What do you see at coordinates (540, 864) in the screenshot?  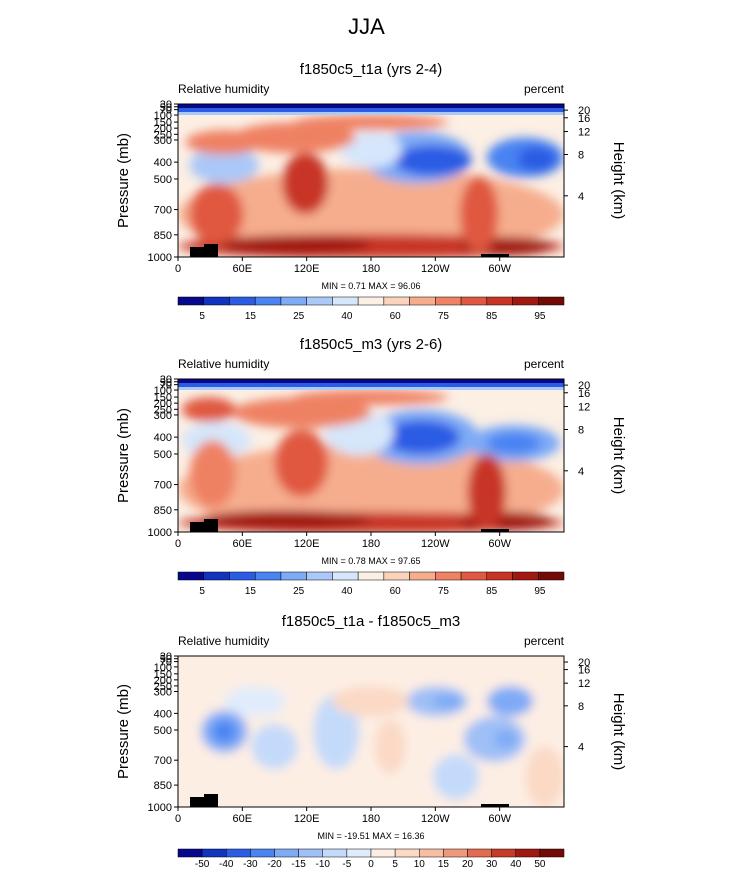 I see `colorbar-label: 50` at bounding box center [540, 864].